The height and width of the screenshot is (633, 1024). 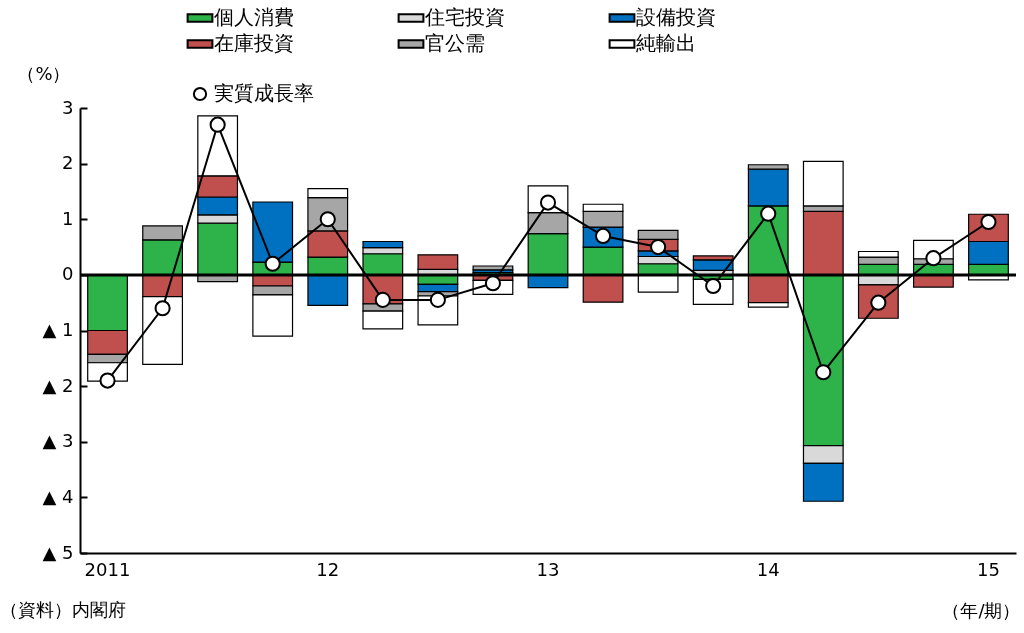 What do you see at coordinates (44, 73) in the screenshot?
I see `y-axis-title: （%）` at bounding box center [44, 73].